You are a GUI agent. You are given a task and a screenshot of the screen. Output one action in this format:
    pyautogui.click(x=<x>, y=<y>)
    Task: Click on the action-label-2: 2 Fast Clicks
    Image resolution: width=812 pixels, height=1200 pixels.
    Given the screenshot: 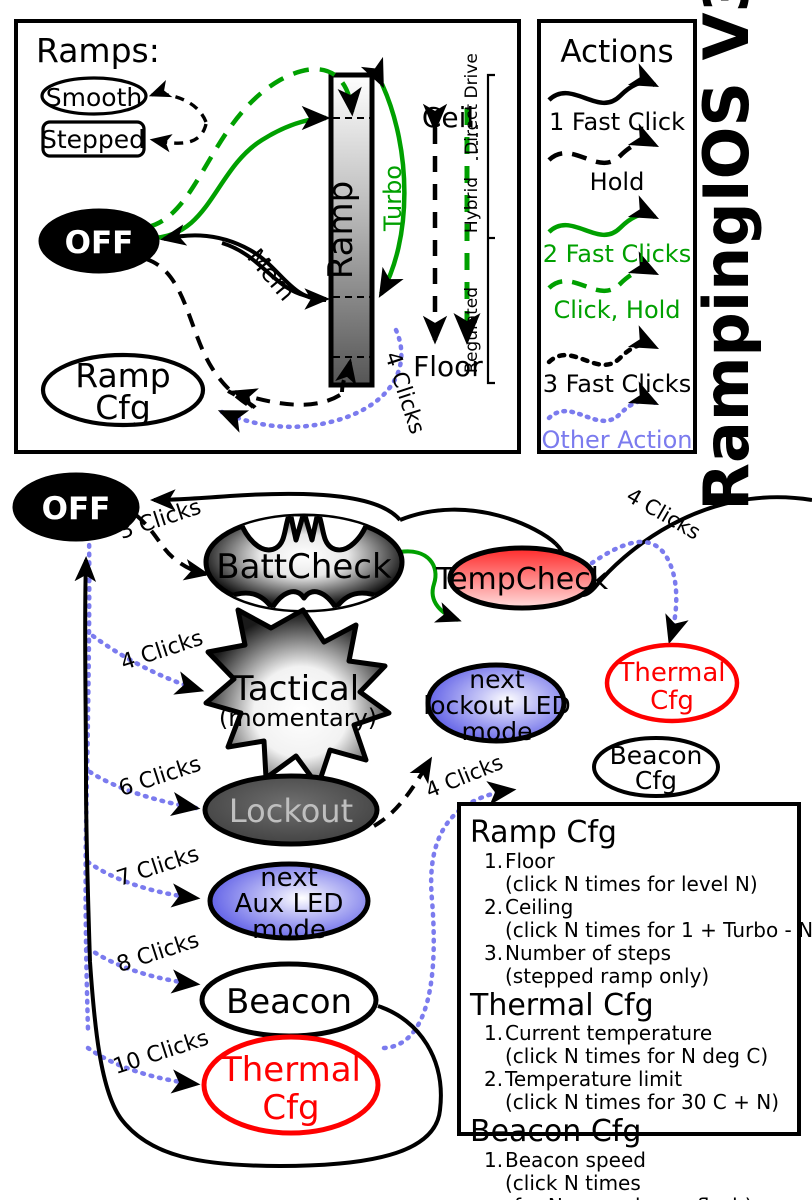 What is the action you would take?
    pyautogui.click(x=617, y=254)
    